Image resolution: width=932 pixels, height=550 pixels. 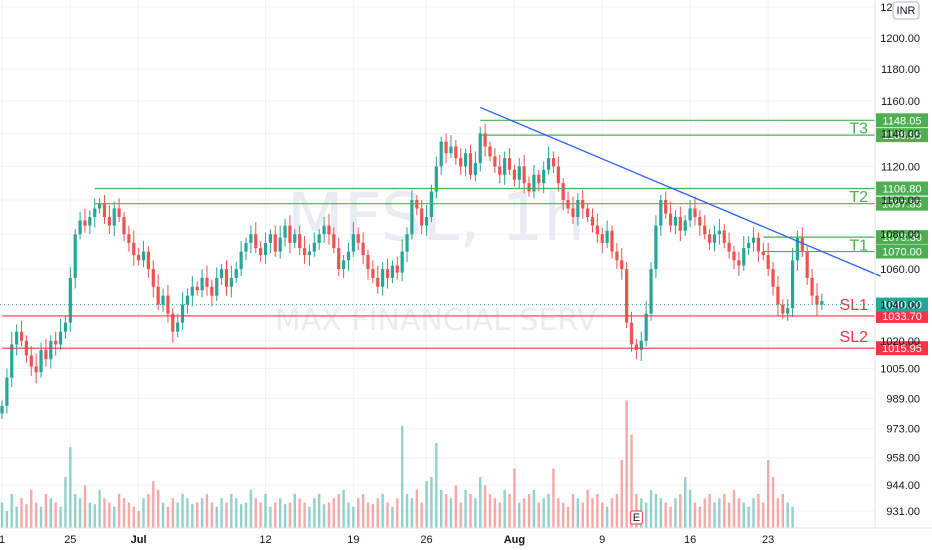 What do you see at coordinates (900, 270) in the screenshot?
I see `y-tick-label: 1060.00` at bounding box center [900, 270].